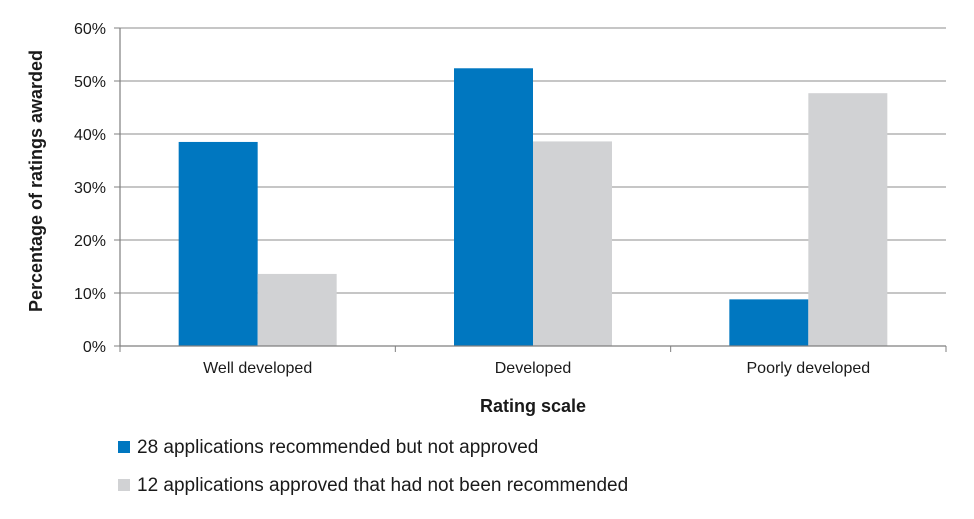 This screenshot has width=974, height=519. I want to click on bar-series-2-poorly-developed, so click(848, 219).